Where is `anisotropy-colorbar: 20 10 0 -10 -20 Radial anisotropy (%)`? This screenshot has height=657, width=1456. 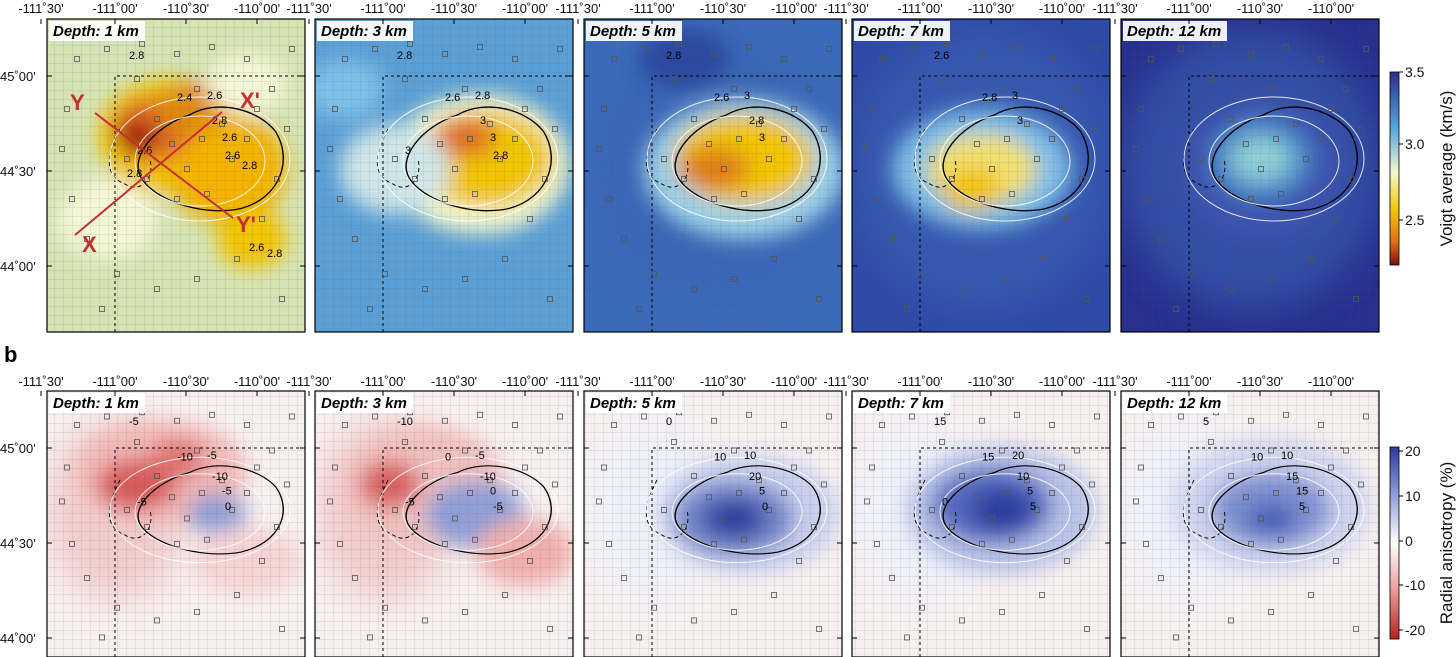
anisotropy-colorbar: 20 10 0 -10 -20 Radial anisotropy (%) is located at coordinates (1422, 541).